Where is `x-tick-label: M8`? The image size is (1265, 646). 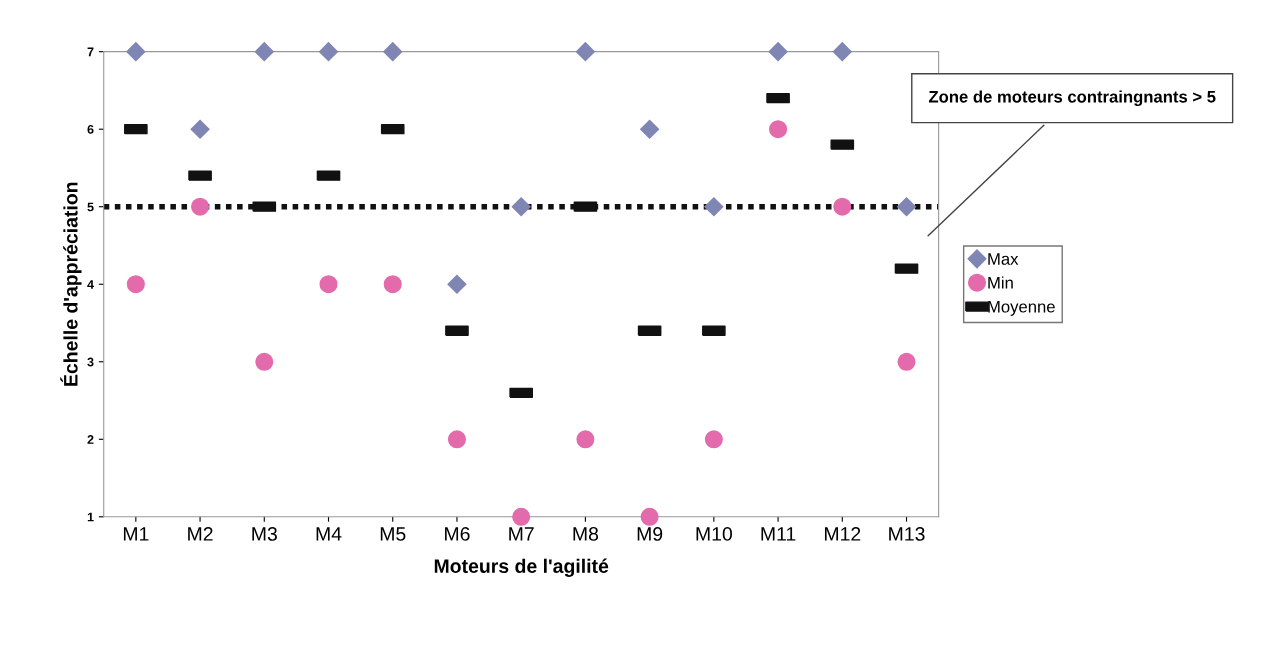 x-tick-label: M8 is located at coordinates (586, 534).